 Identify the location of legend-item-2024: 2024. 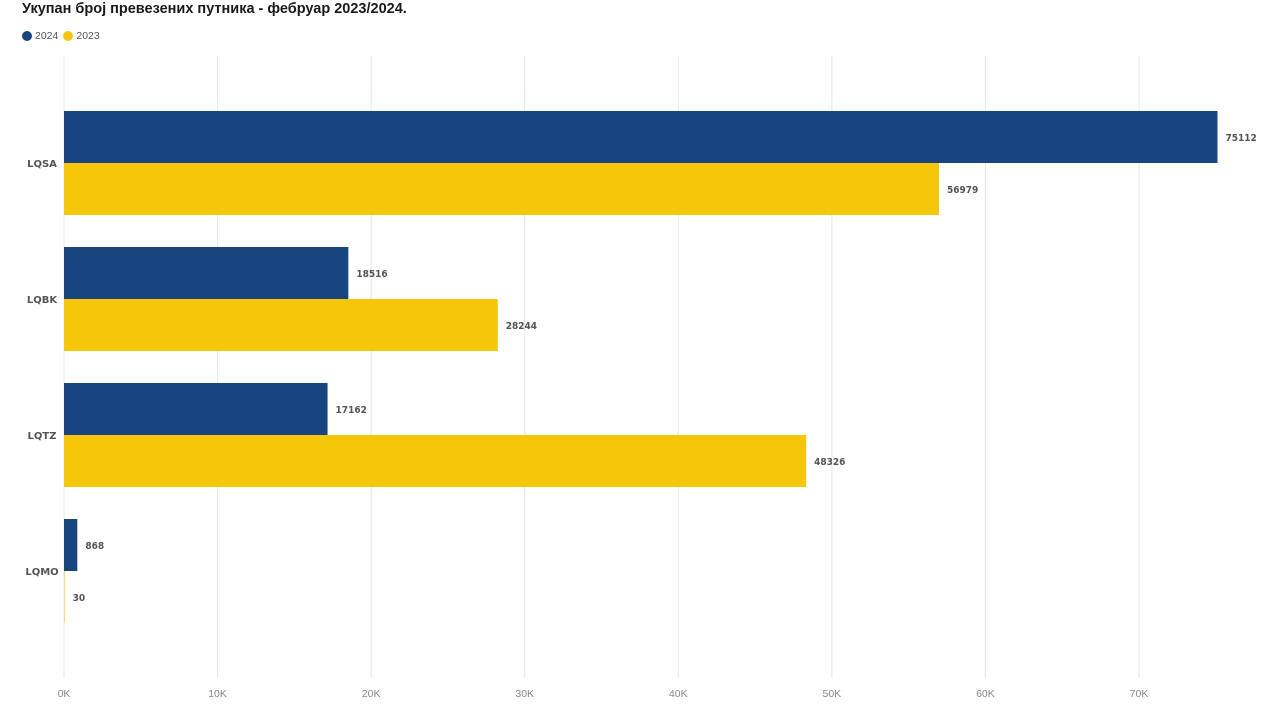
(40, 36).